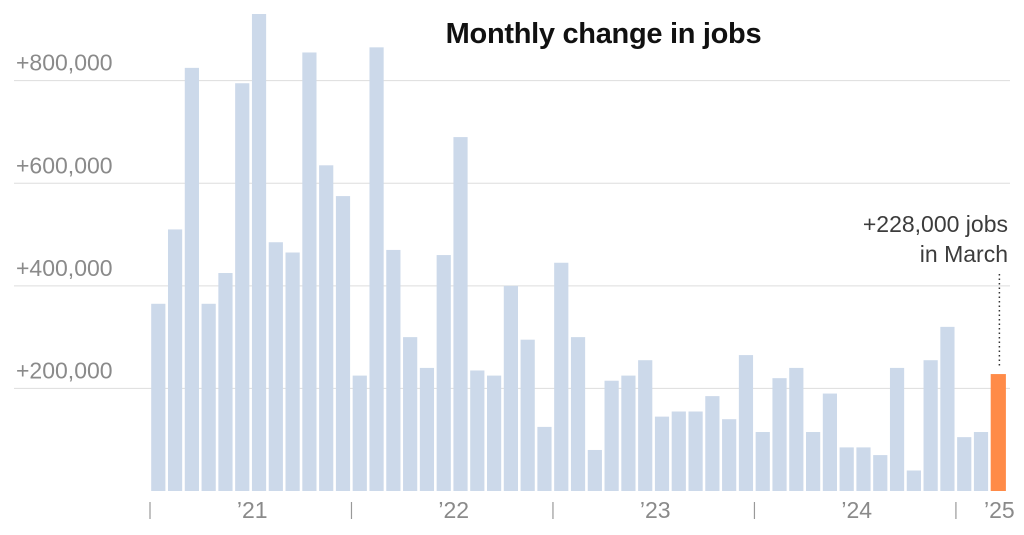 The height and width of the screenshot is (535, 1024). Describe the element at coordinates (935, 290) in the screenshot. I see `annotation: +228,000 jobs in March` at that location.